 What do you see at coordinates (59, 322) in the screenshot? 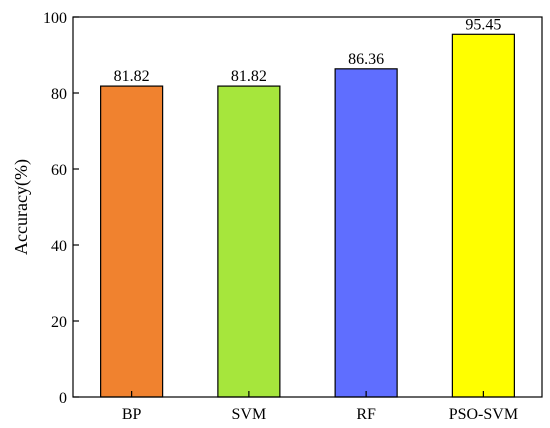
I see `y-tick-label: 20` at bounding box center [59, 322].